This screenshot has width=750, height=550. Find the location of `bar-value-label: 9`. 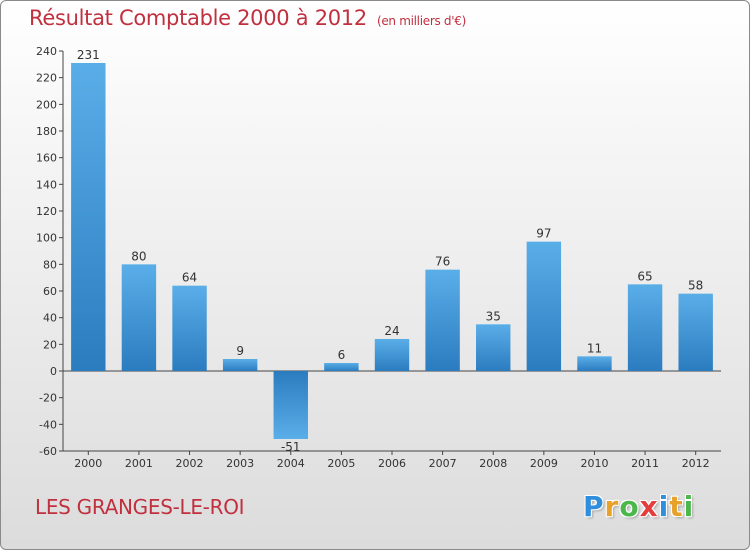

bar-value-label: 9 is located at coordinates (240, 351).